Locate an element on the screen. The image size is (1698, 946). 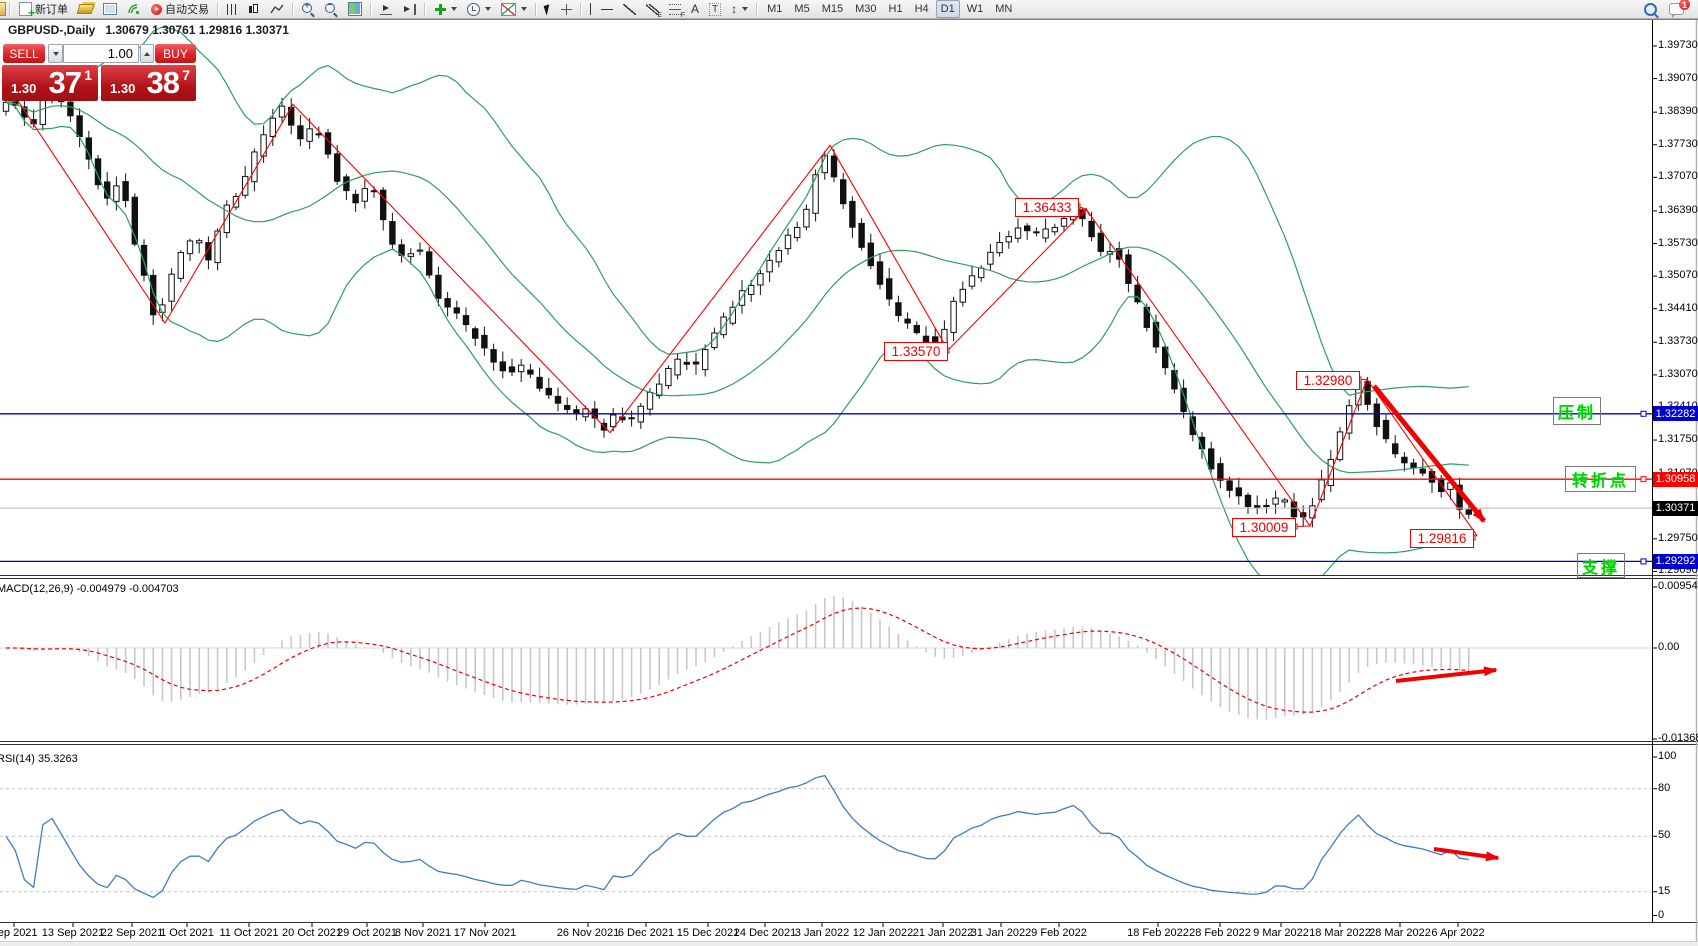
rsi-axis-label: 80 is located at coordinates (1678, 788).